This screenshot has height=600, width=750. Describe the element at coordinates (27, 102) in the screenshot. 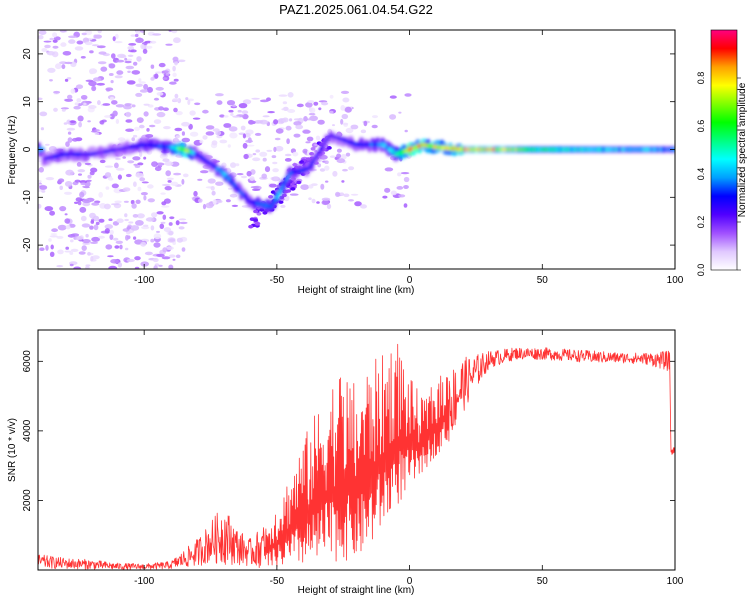

I see `y-tick-label: 10` at that location.